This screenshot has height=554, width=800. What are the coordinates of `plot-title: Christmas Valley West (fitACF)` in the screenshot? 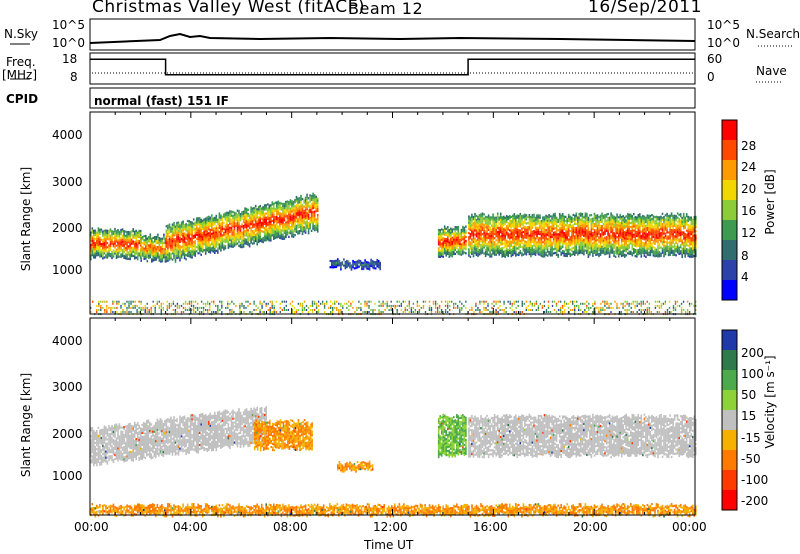 It's located at (229, 8).